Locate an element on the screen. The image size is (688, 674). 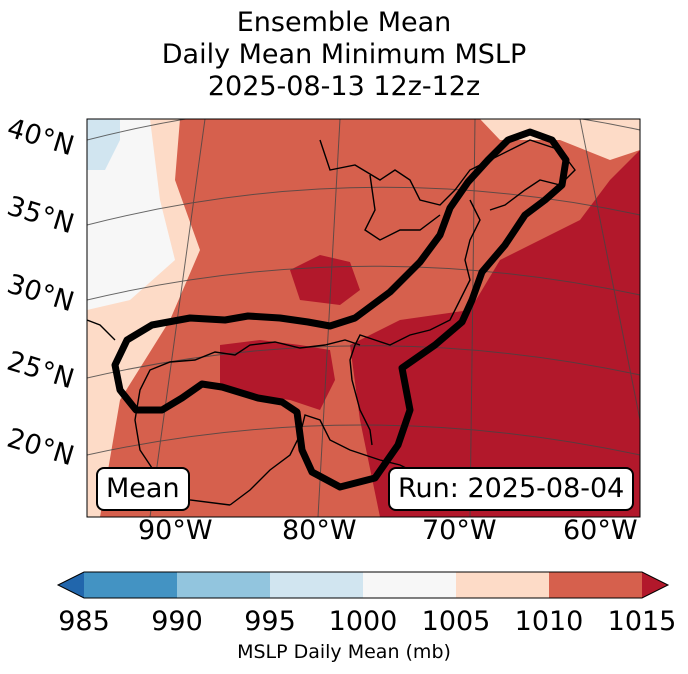
colorbar-tick-1015: 1015 is located at coordinates (642, 621).